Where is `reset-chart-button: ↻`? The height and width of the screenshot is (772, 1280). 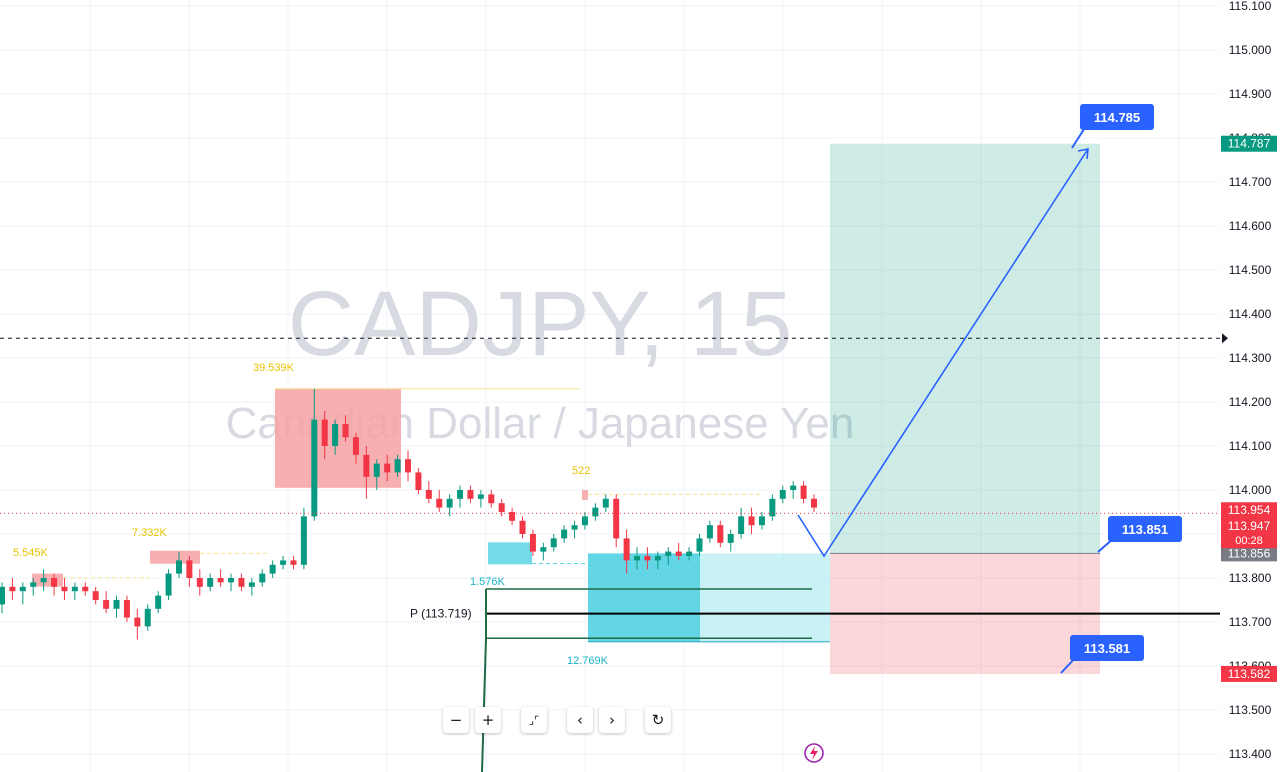 reset-chart-button: ↻ is located at coordinates (658, 720).